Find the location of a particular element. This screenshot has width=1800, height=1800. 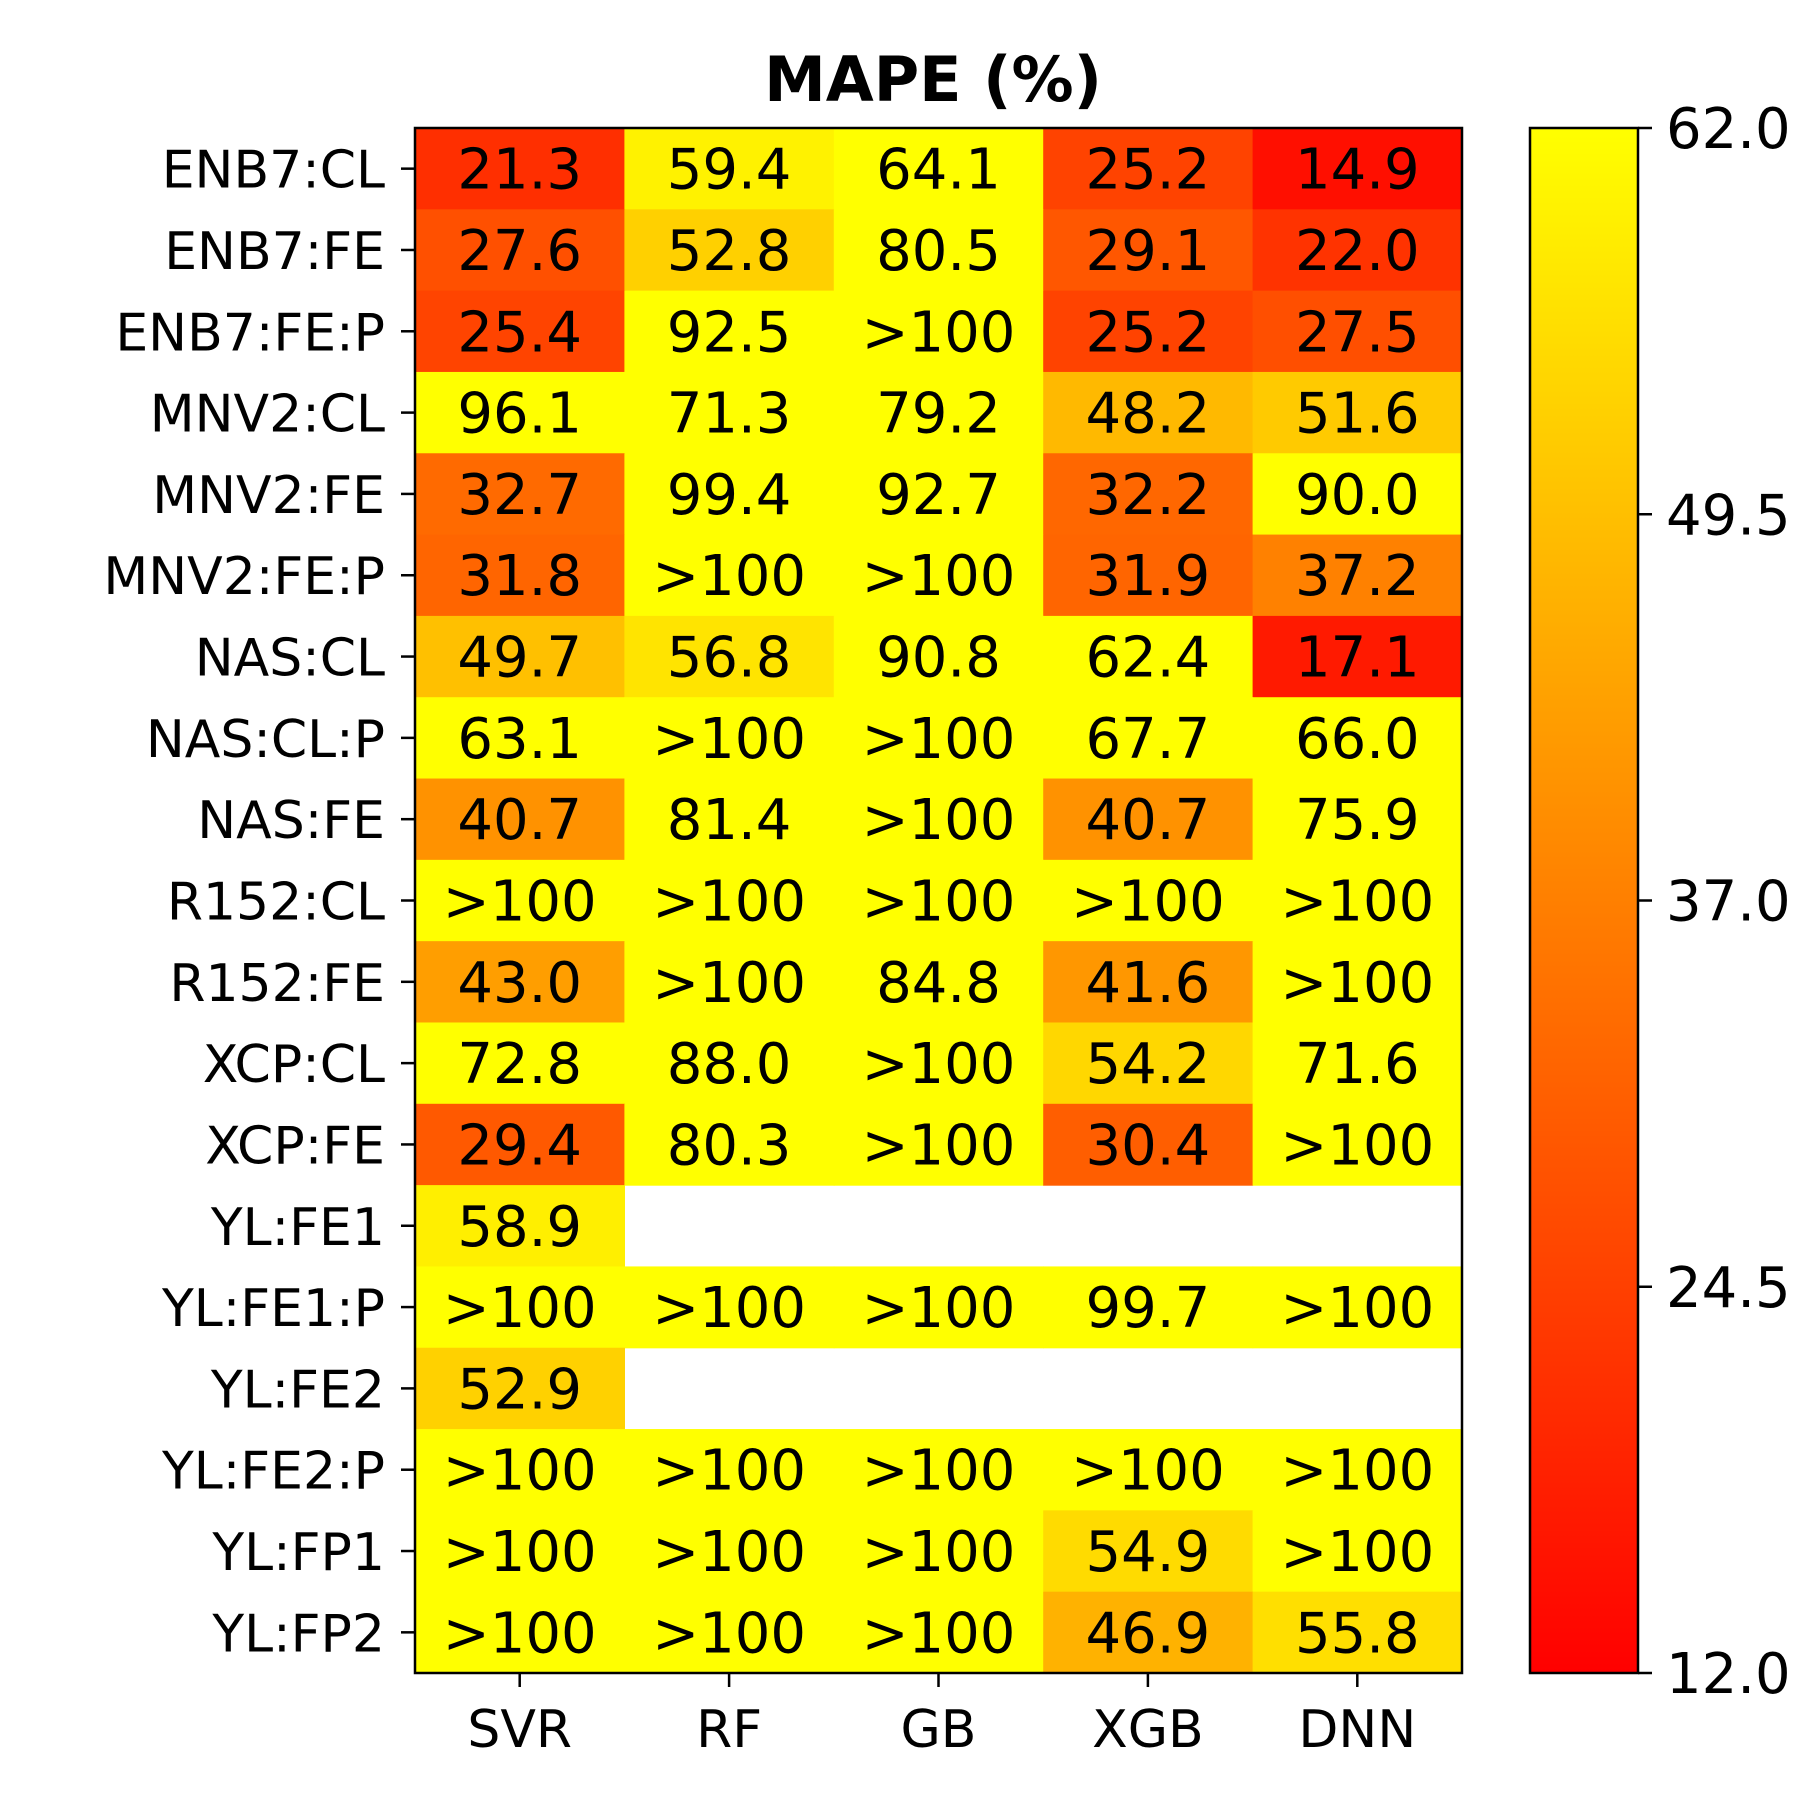

cell-value-label: 25.4 is located at coordinates (519, 332).